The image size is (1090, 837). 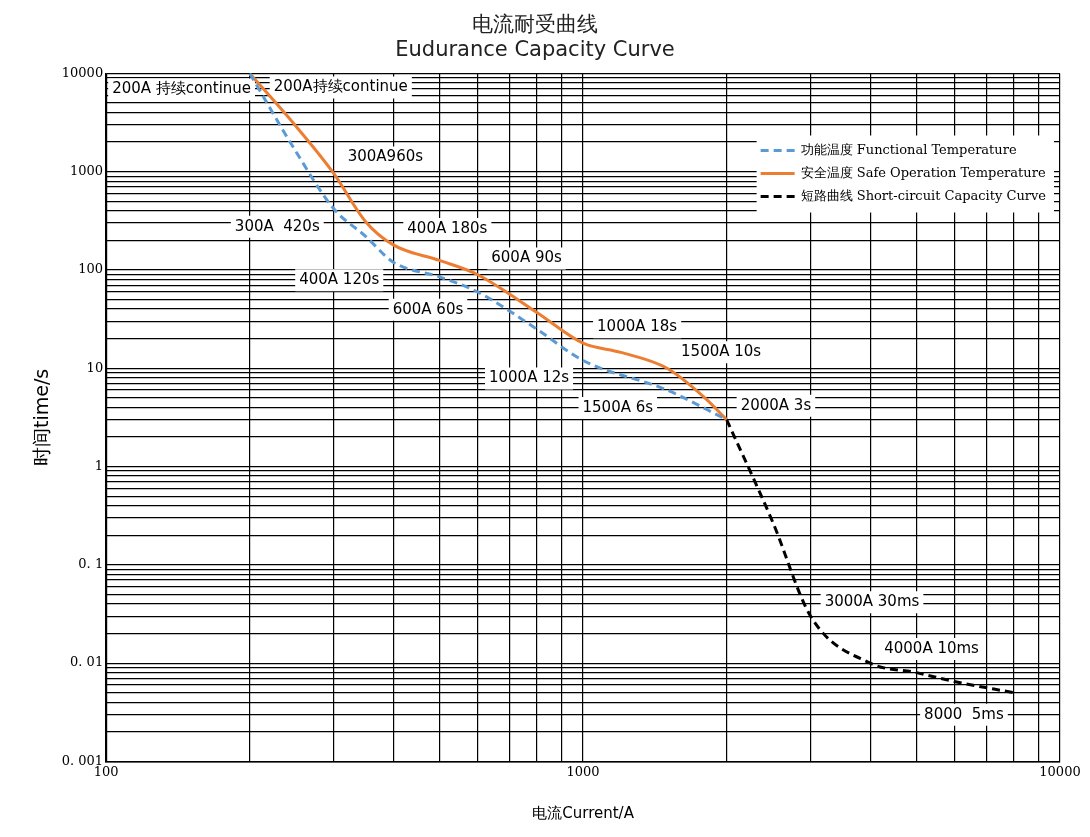 I want to click on annotation: 200A 持续continue, so click(x=182, y=88).